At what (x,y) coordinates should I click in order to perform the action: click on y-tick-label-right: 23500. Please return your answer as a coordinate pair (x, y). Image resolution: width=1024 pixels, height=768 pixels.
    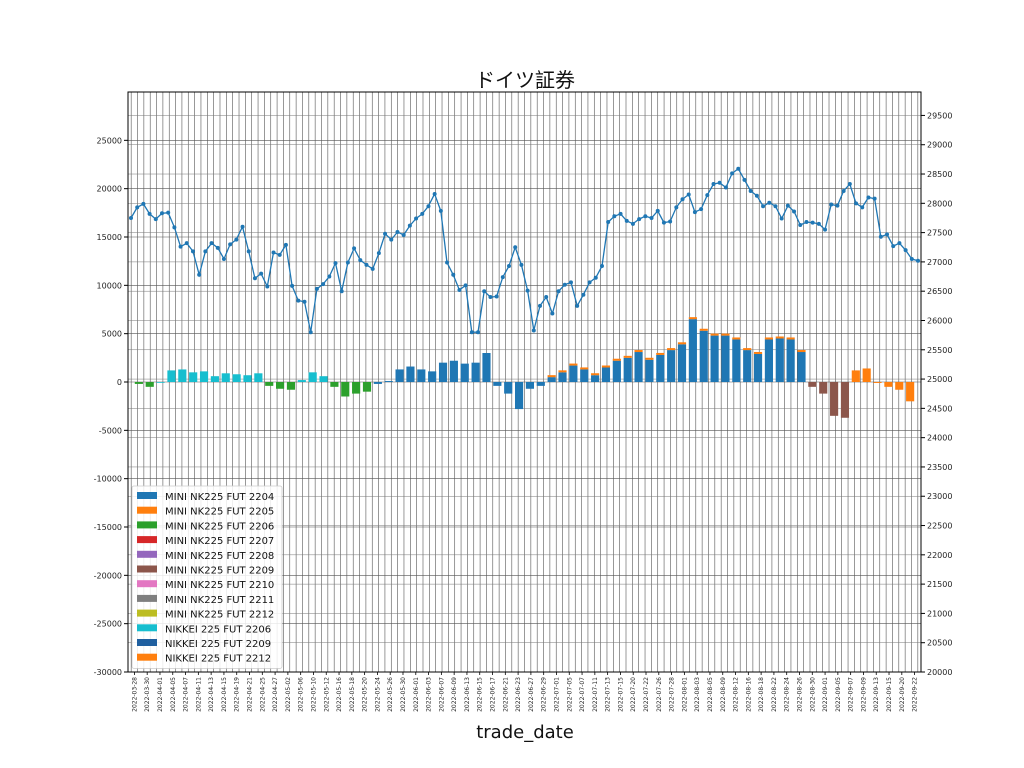
    Looking at the image, I should click on (939, 467).